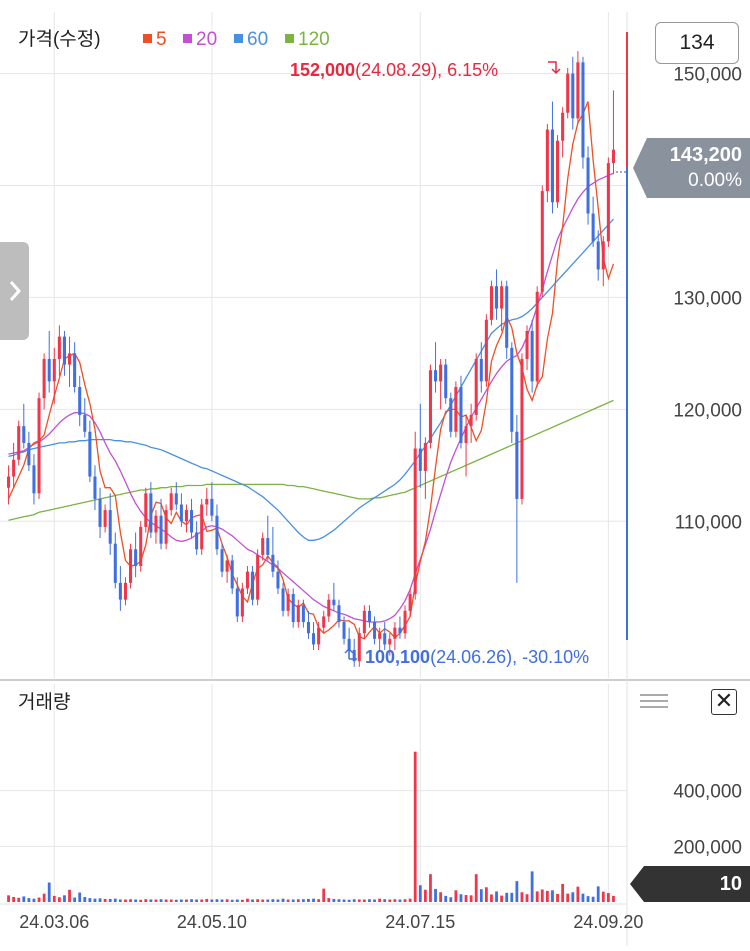  I want to click on close-icon: ✕, so click(724, 702).